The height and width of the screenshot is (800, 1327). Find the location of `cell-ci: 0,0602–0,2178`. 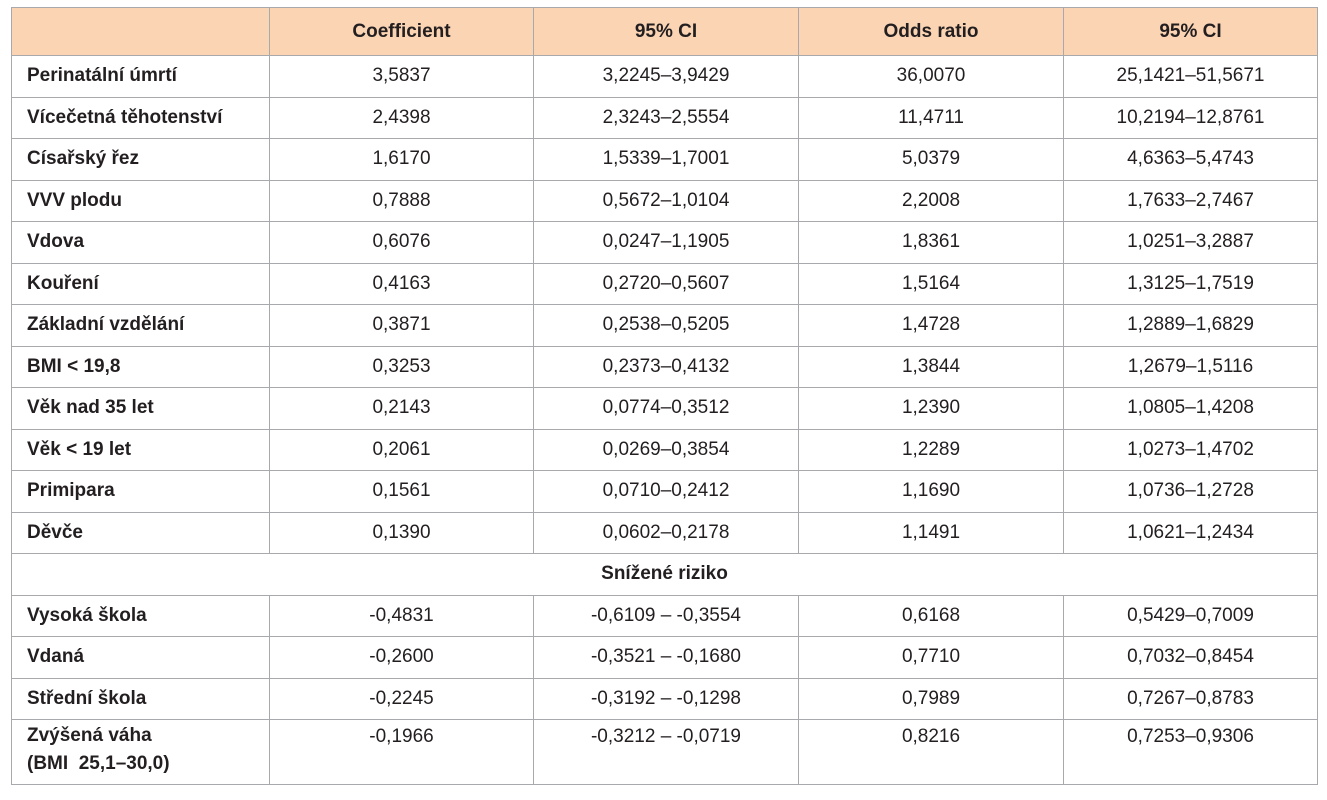

cell-ci: 0,0602–0,2178 is located at coordinates (666, 532).